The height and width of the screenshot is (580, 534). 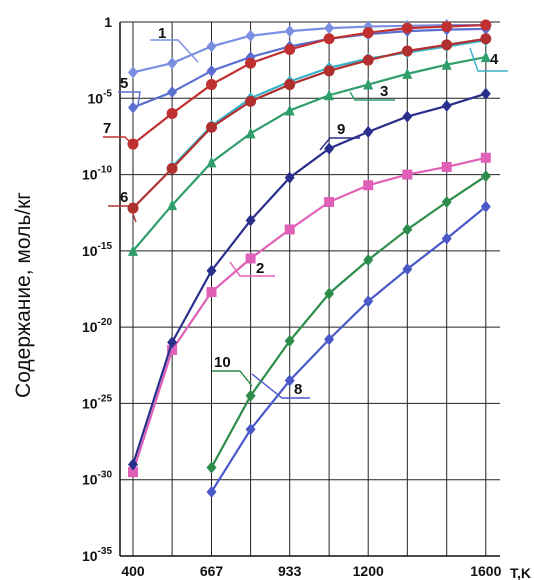 What do you see at coordinates (108, 22) in the screenshot?
I see `y-tick-base: 1` at bounding box center [108, 22].